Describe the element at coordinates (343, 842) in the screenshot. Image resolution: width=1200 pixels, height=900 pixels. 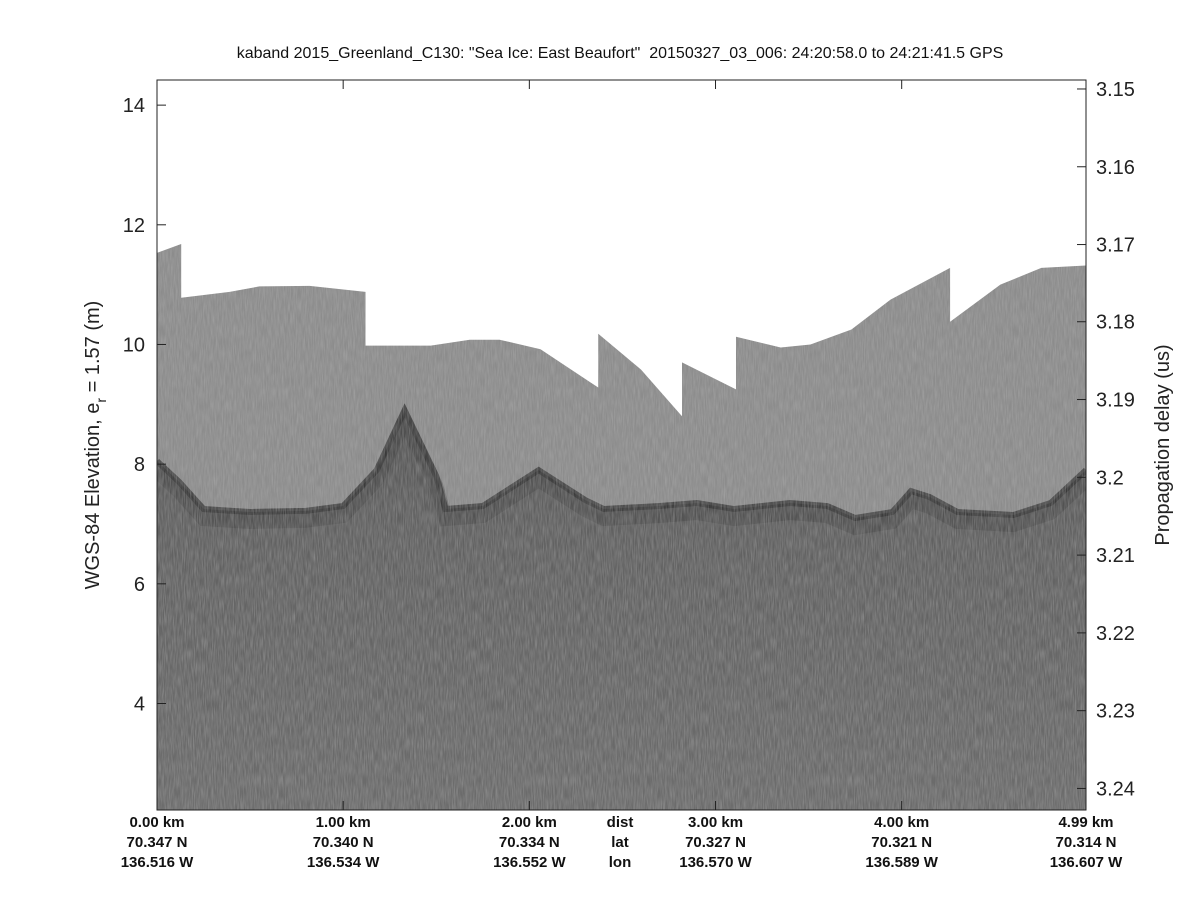
I see `x-tick-label-lat: 70.340 N` at that location.